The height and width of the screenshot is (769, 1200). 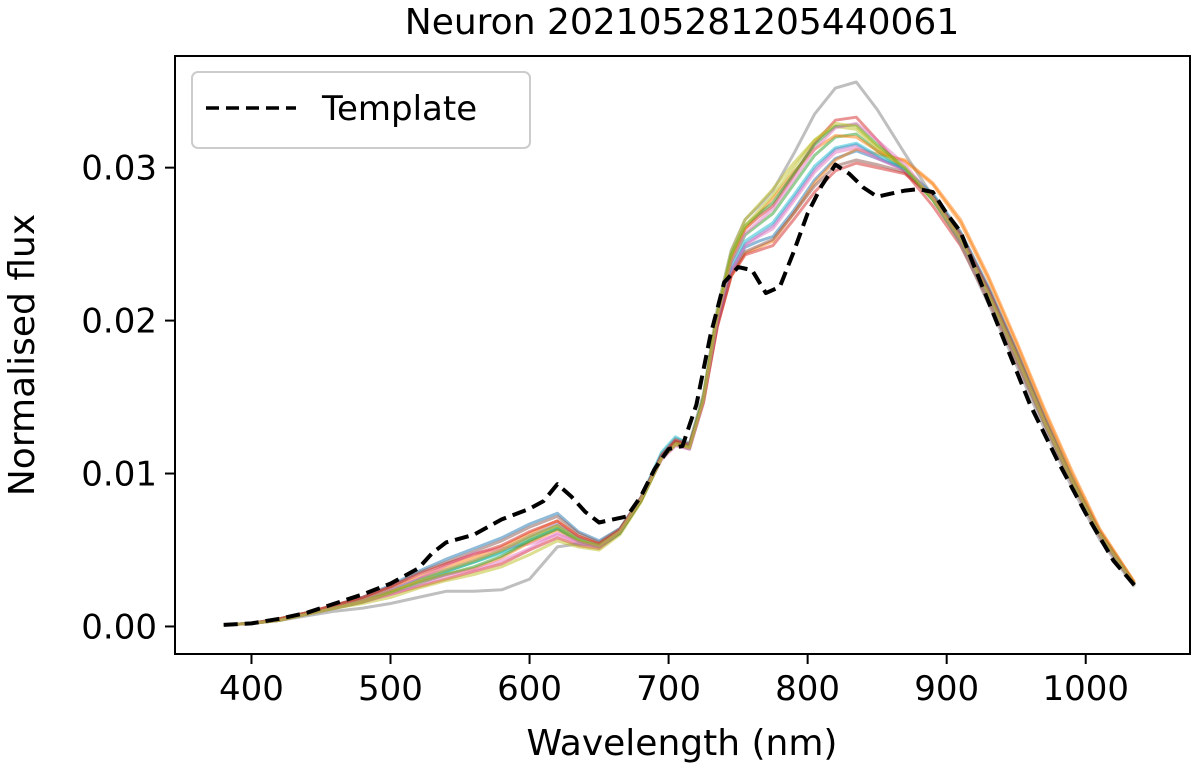 What do you see at coordinates (119, 475) in the screenshot?
I see `y-tick-label: 0.01` at bounding box center [119, 475].